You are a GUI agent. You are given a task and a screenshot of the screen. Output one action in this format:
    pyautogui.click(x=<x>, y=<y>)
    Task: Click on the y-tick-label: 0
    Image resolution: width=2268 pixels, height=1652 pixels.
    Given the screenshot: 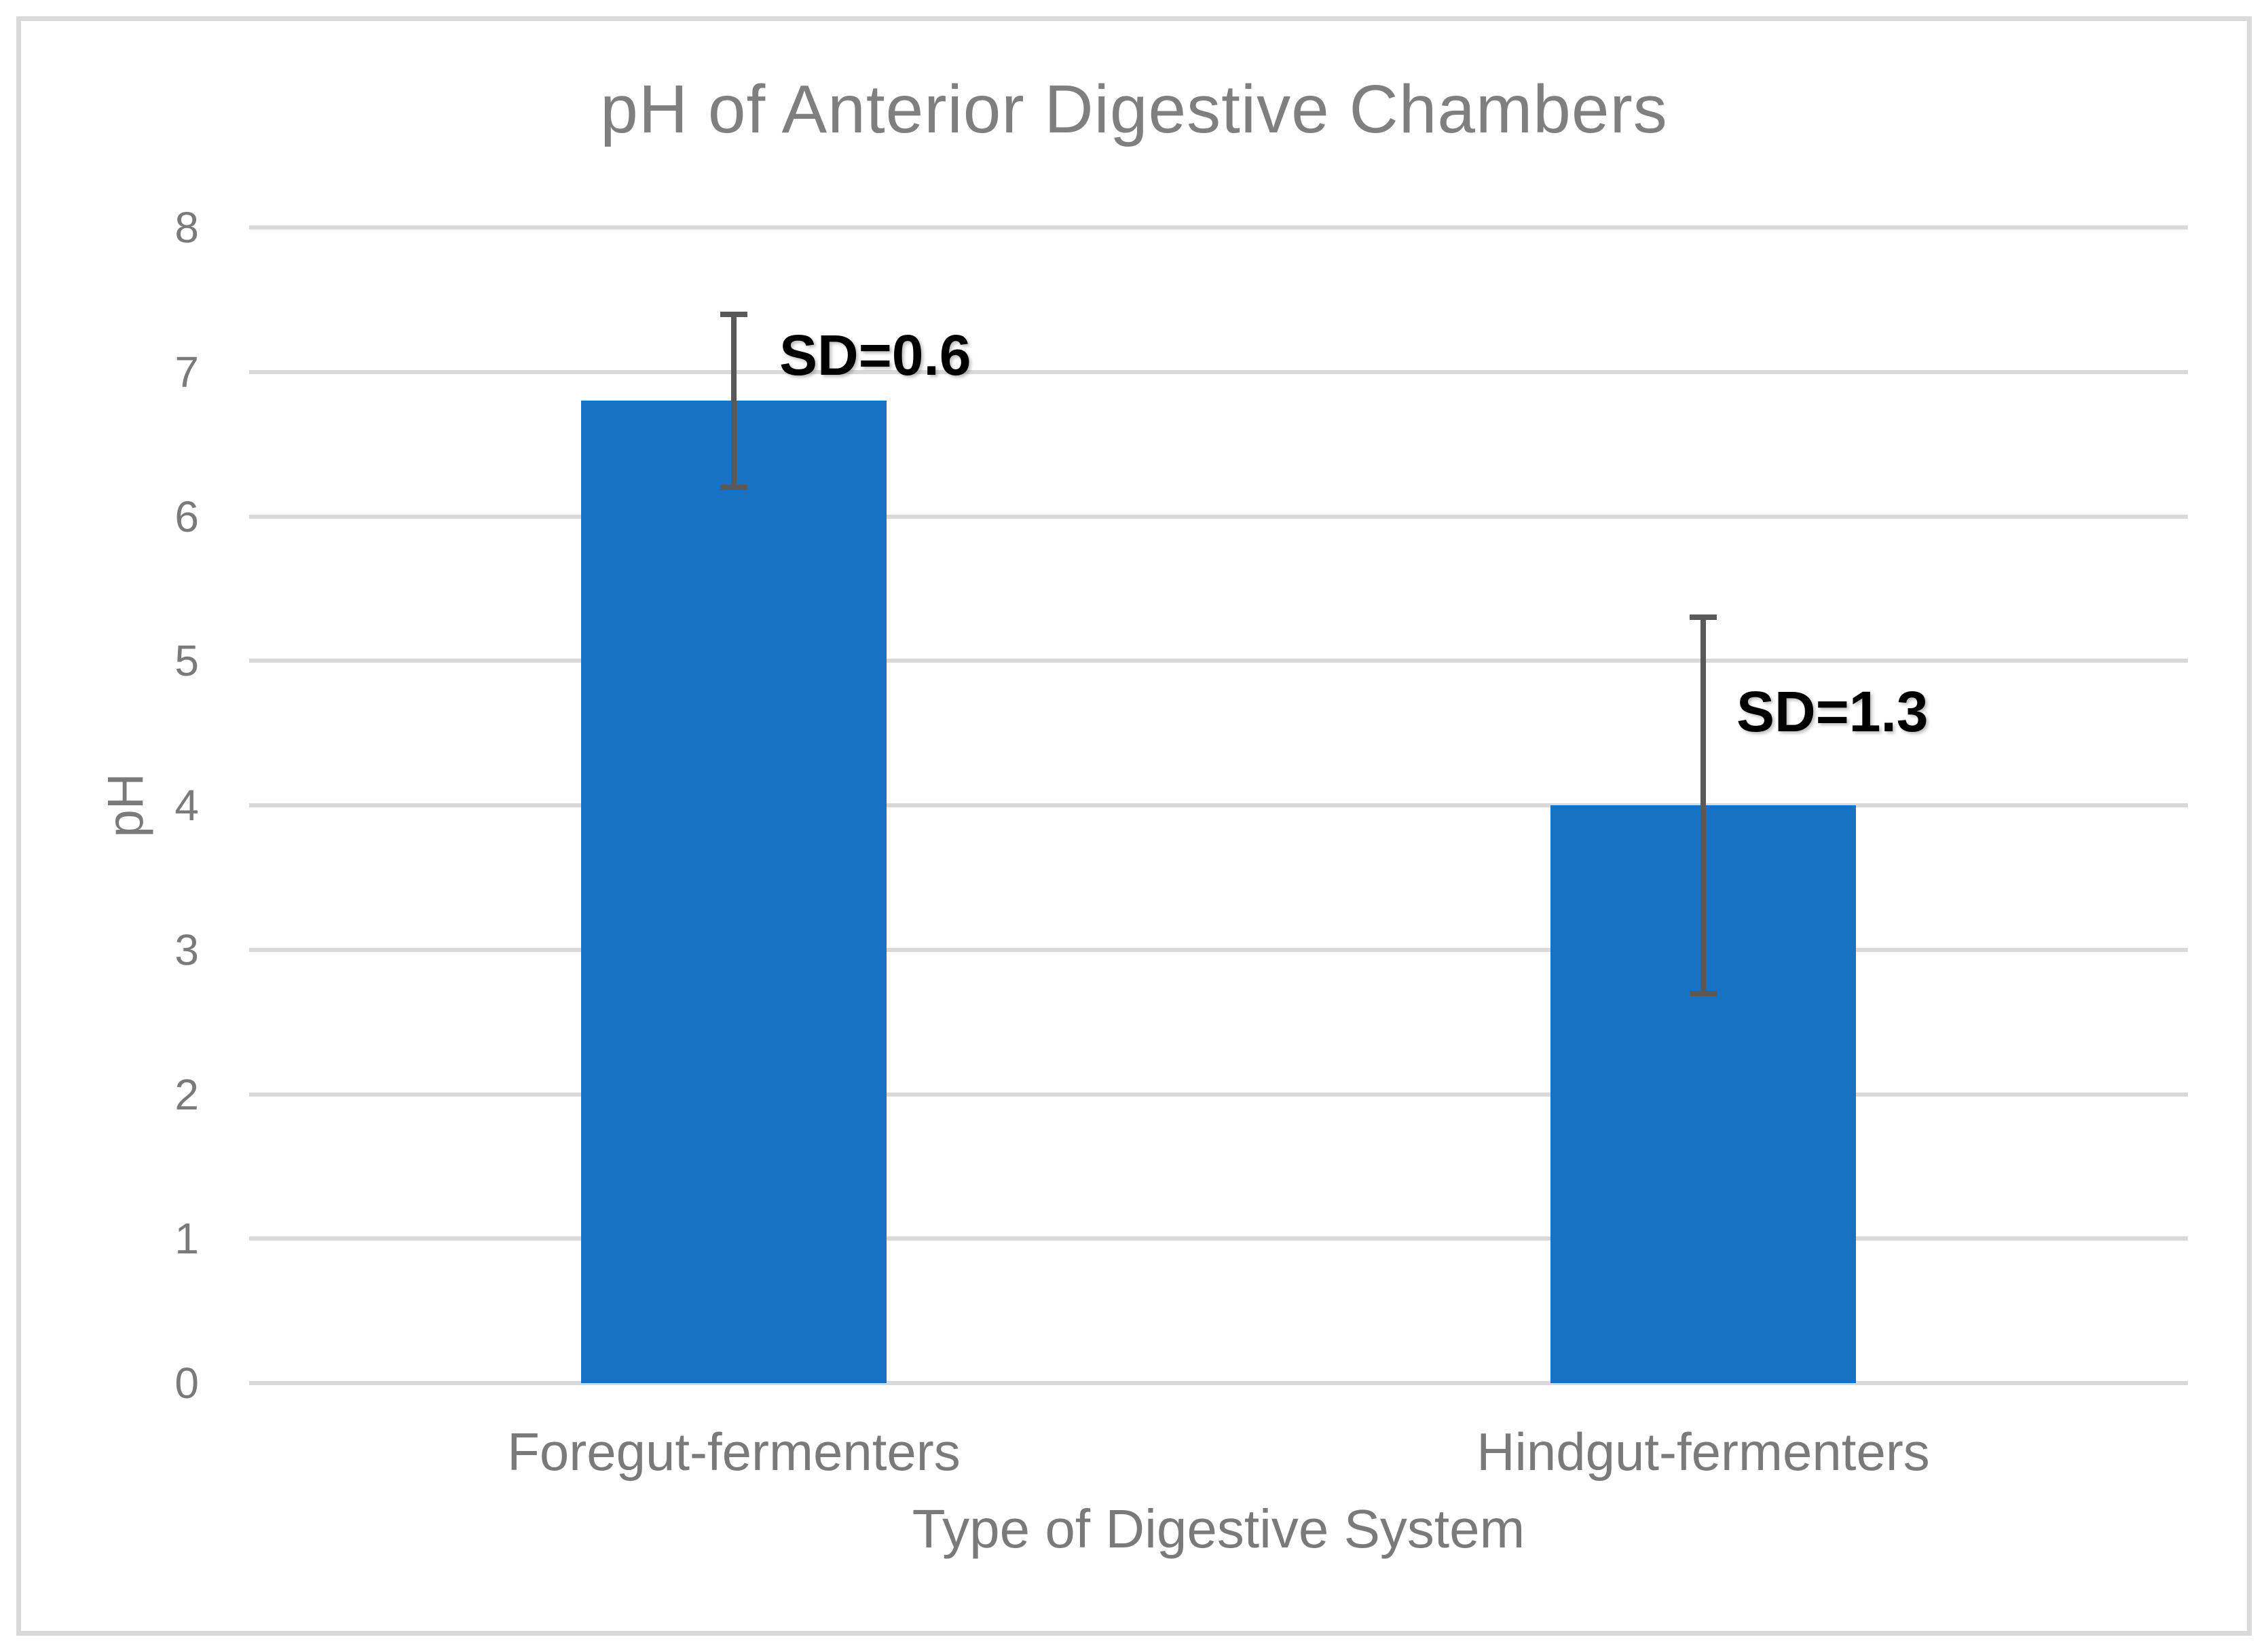 What is the action you would take?
    pyautogui.click(x=187, y=1384)
    